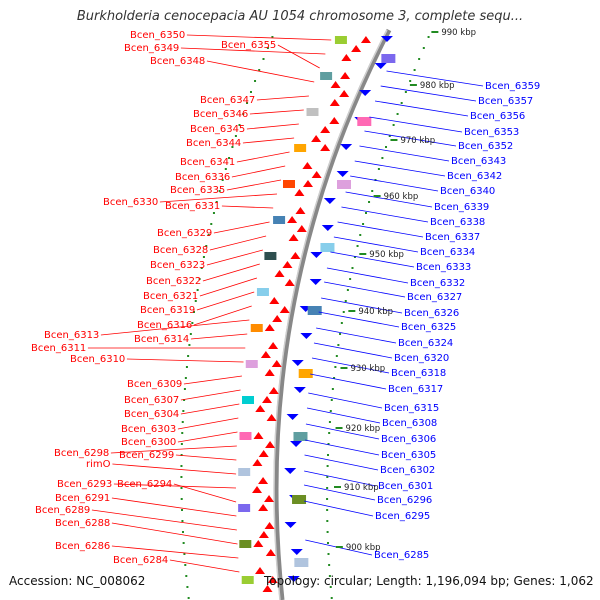 The width and height of the screenshot is (600, 600). What do you see at coordinates (62, 510) in the screenshot?
I see `gene-label-left: Bcen_6289` at bounding box center [62, 510].